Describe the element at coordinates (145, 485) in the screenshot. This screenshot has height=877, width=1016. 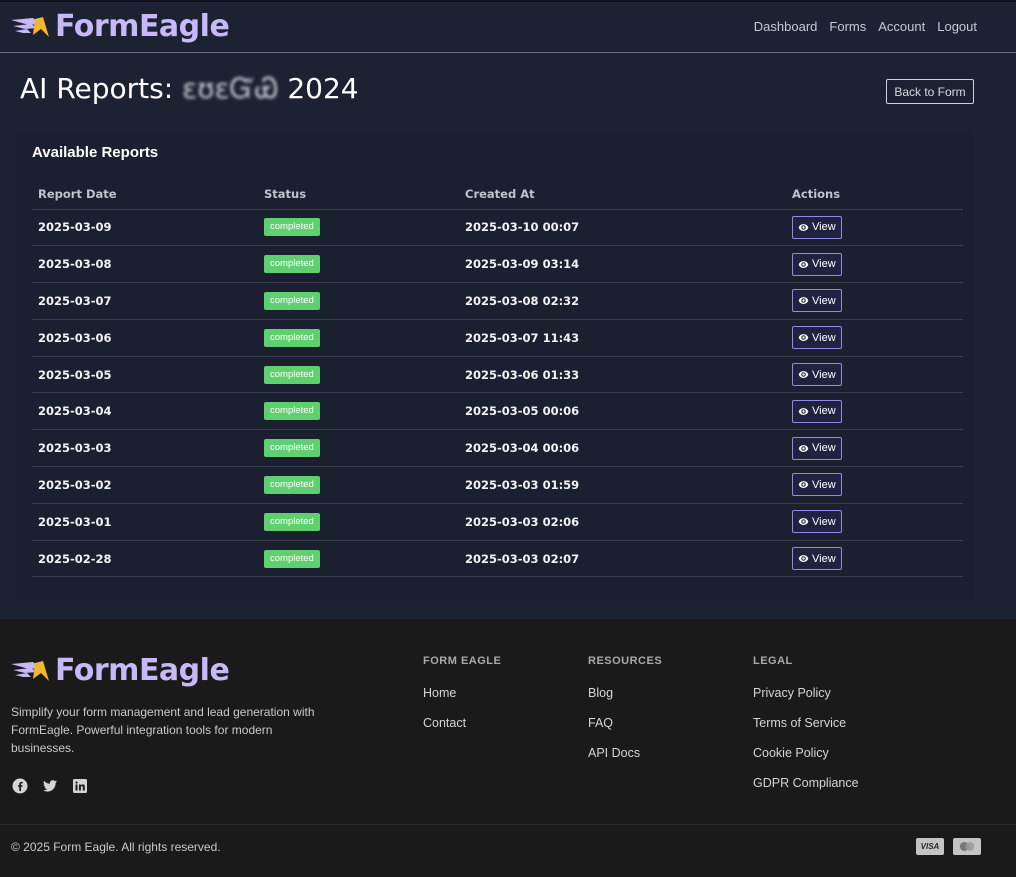
I see `report-date-cell: 2025-03-02` at that location.